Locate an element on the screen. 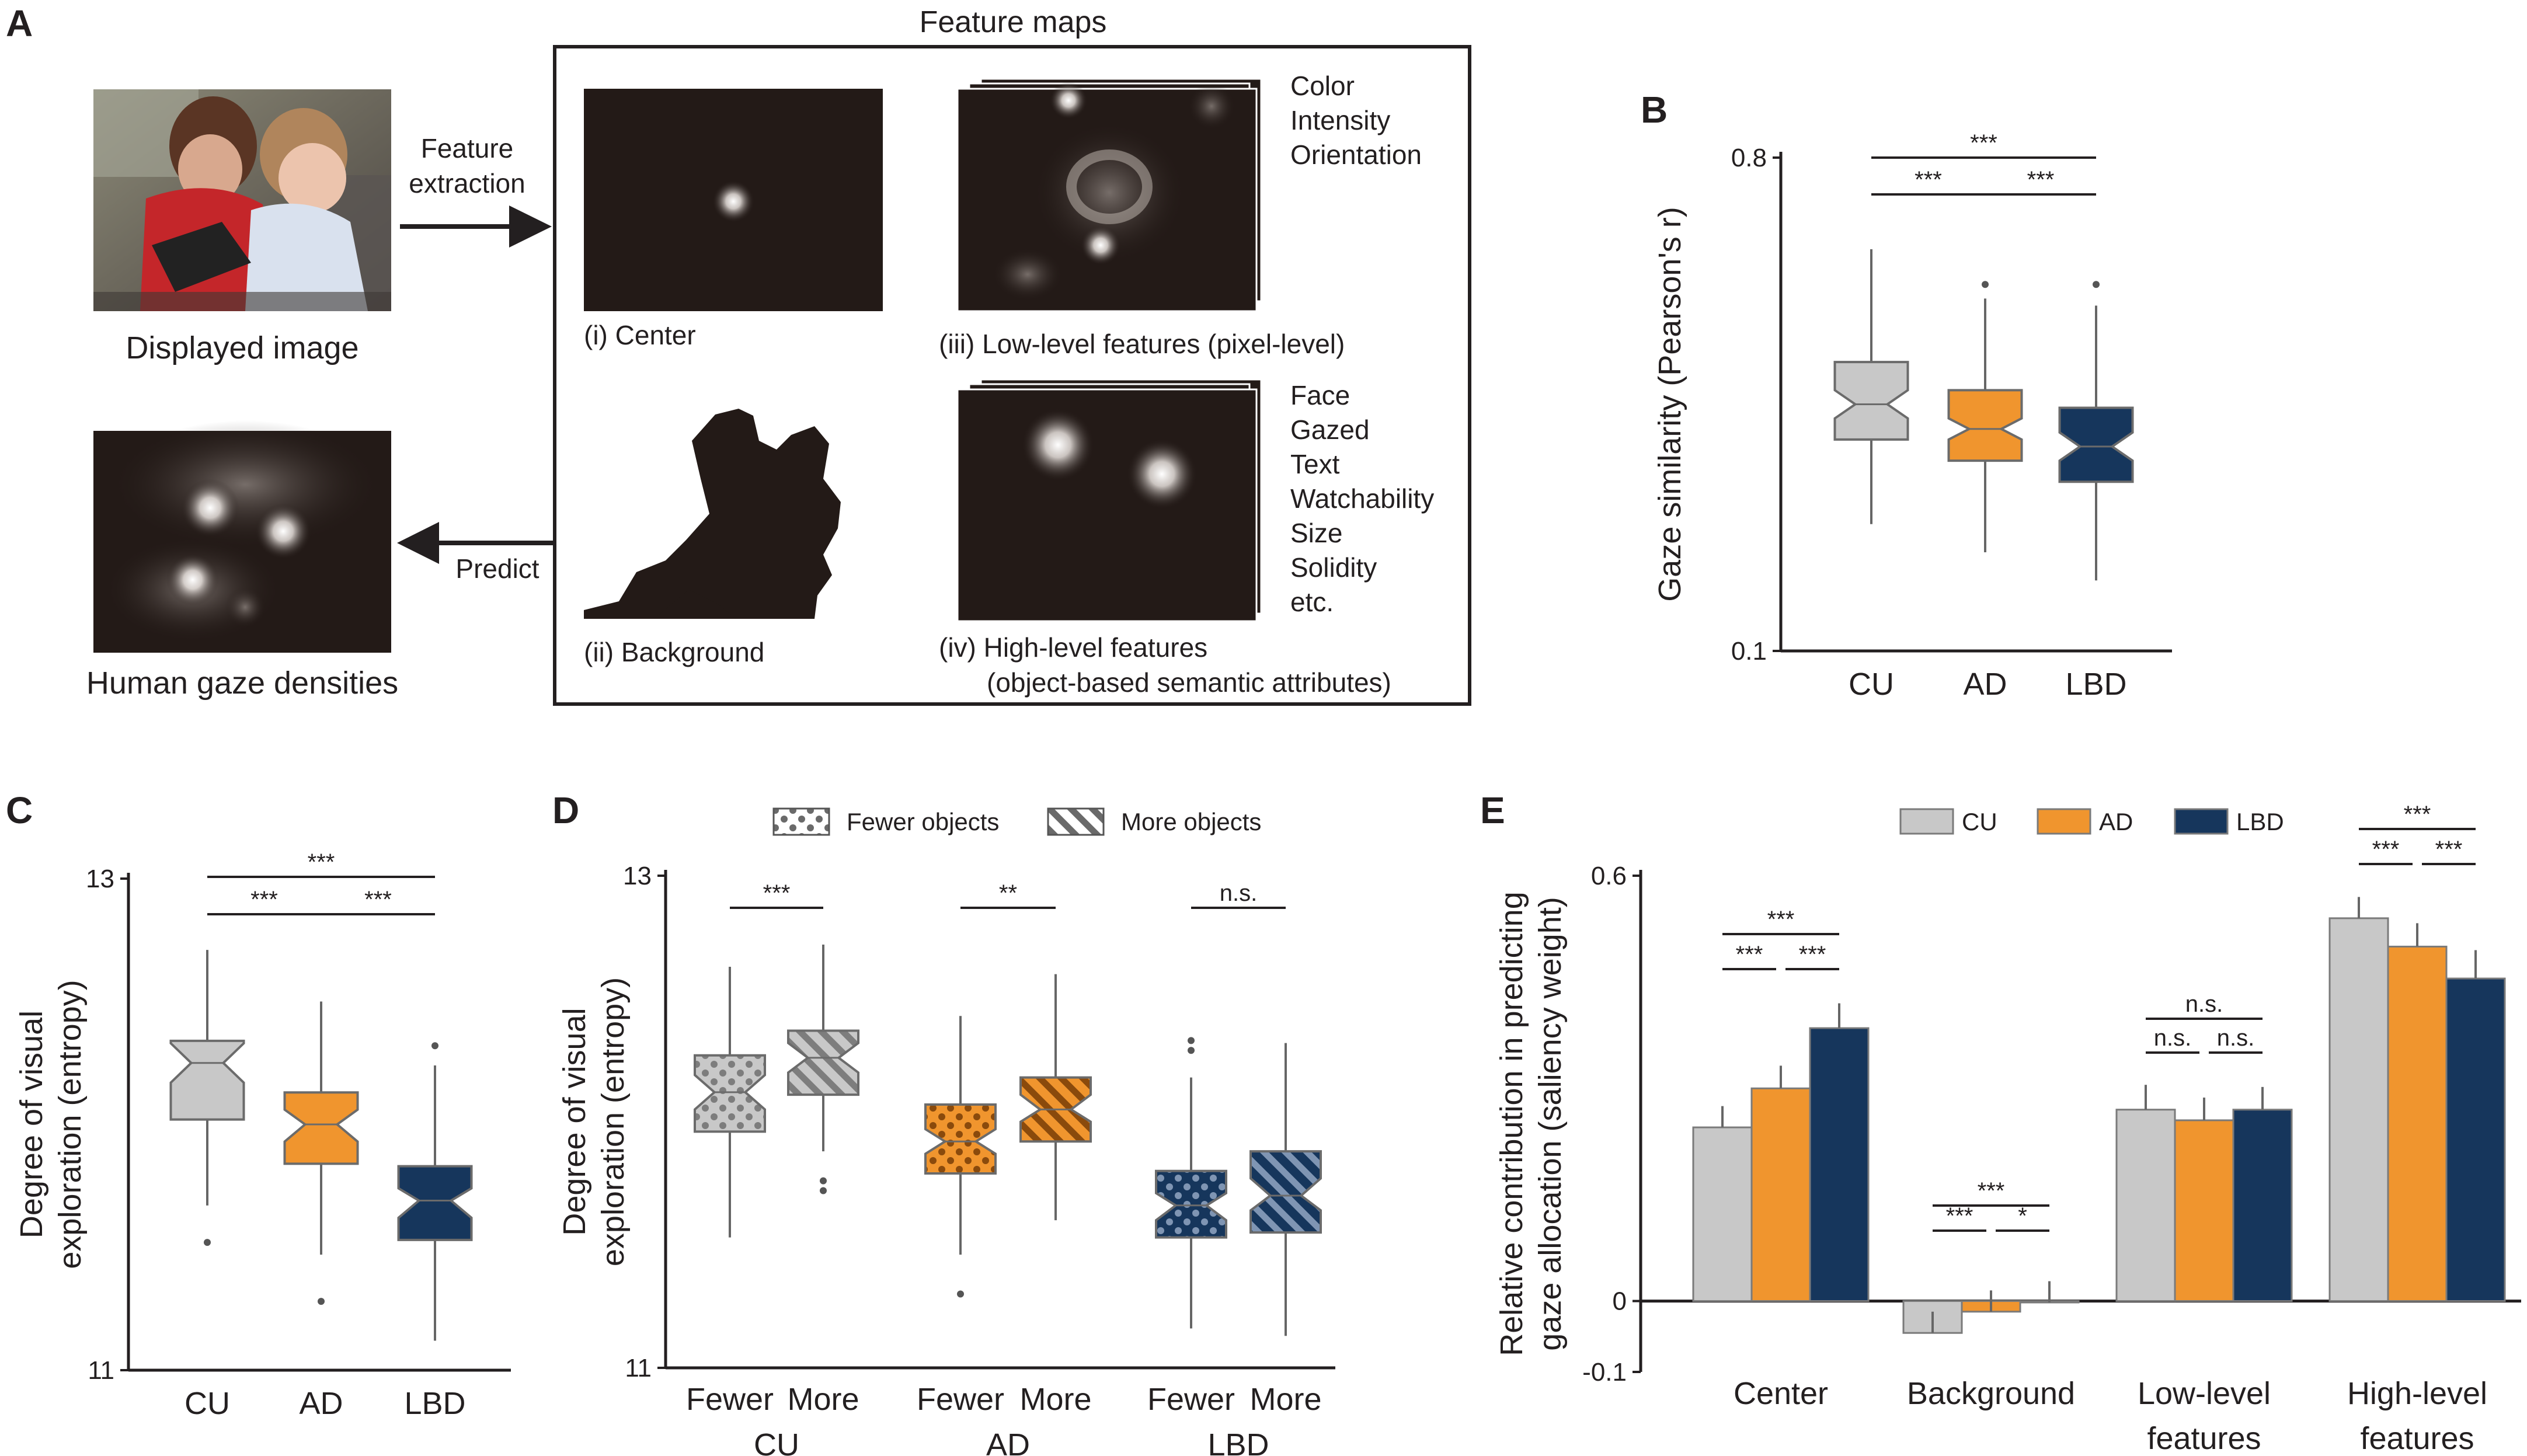 The image size is (2527, 1456). legend-label-fewer: Fewer objects is located at coordinates (923, 821).